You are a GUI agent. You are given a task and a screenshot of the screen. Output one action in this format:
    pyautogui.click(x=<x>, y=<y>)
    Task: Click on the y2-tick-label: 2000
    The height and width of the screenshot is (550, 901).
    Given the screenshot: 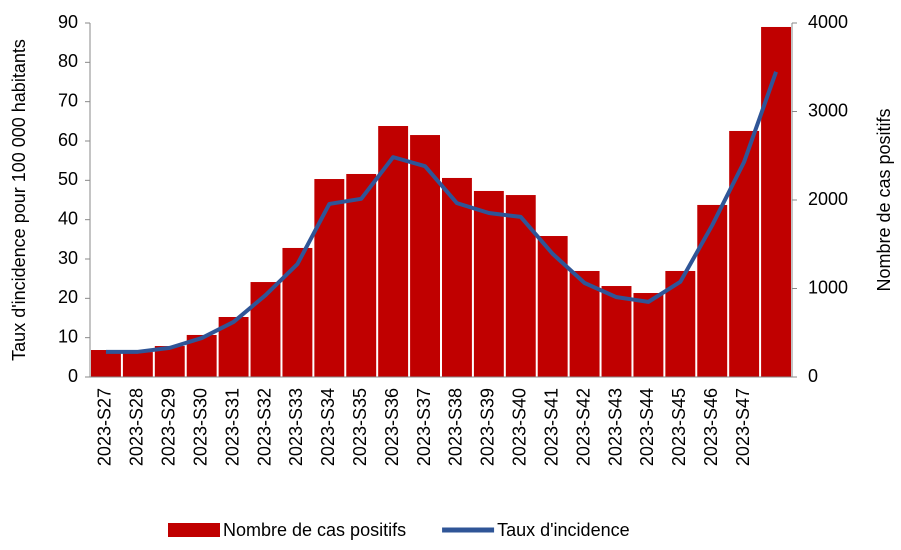 What is the action you would take?
    pyautogui.click(x=828, y=199)
    